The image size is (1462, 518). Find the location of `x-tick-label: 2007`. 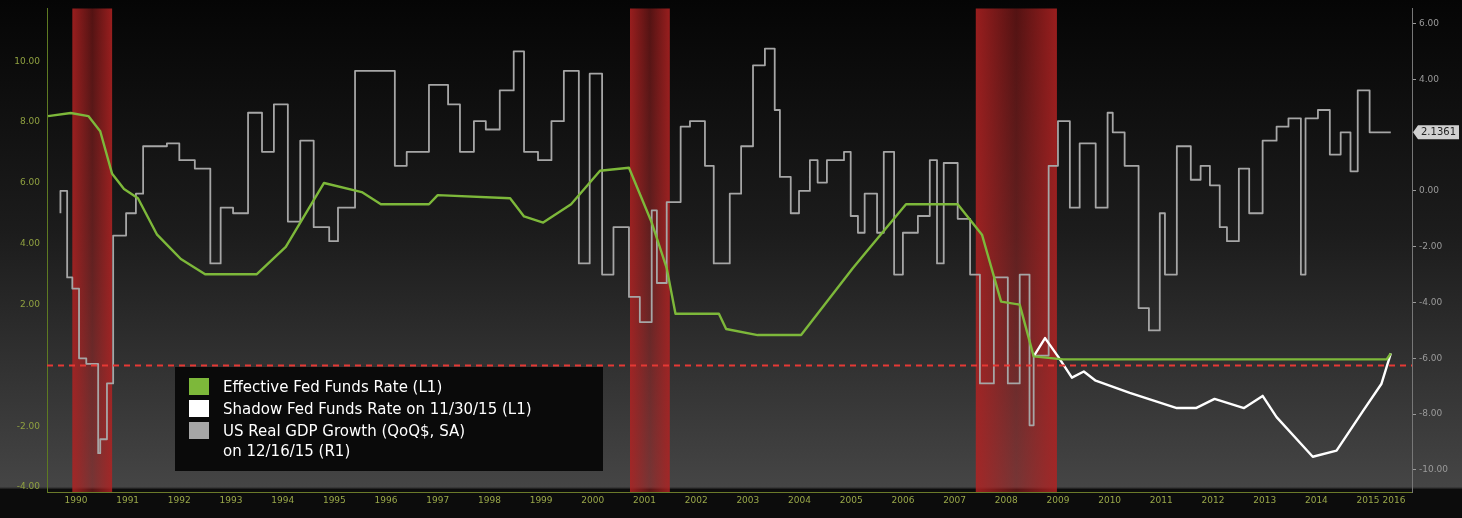

x-tick-label: 2007 is located at coordinates (955, 499).